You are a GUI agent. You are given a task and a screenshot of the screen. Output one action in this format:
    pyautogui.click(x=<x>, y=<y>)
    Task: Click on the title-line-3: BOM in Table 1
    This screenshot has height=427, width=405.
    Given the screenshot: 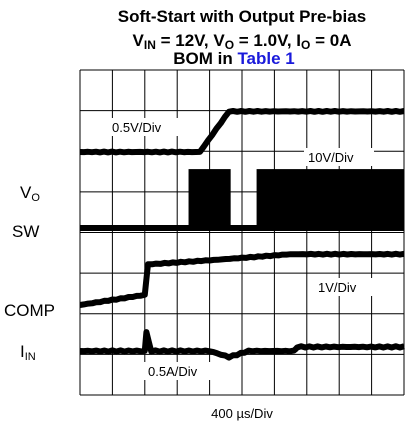 What is the action you would take?
    pyautogui.click(x=234, y=58)
    